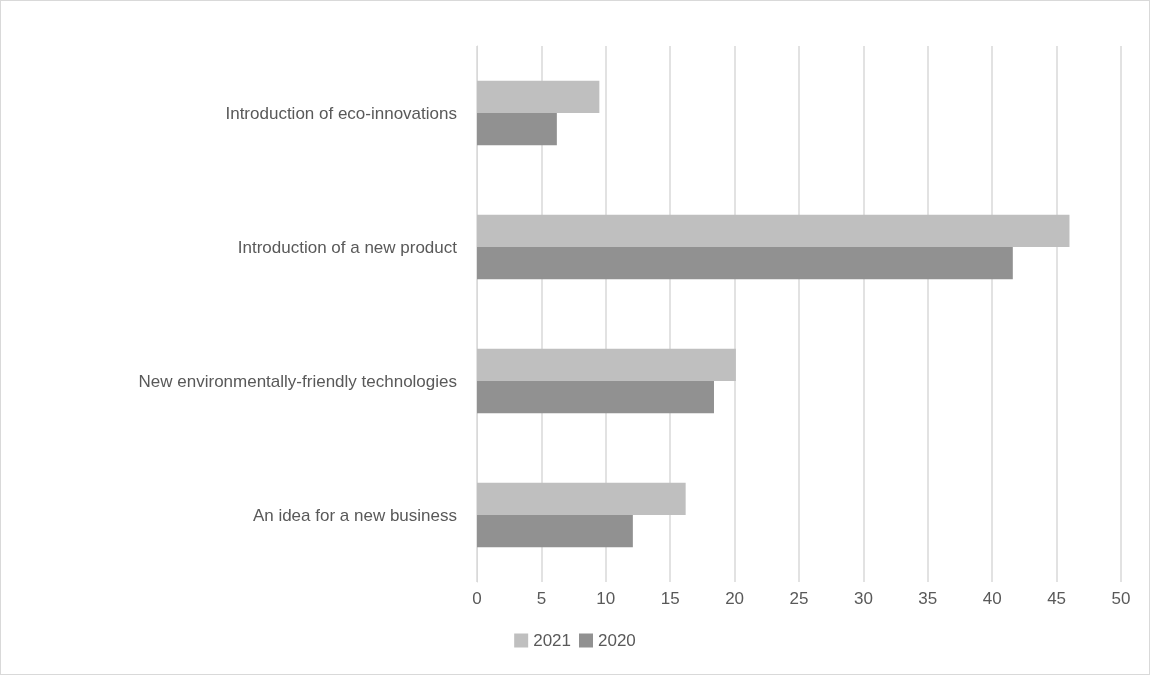 The image size is (1150, 675). I want to click on x-tick-label: 10, so click(606, 598).